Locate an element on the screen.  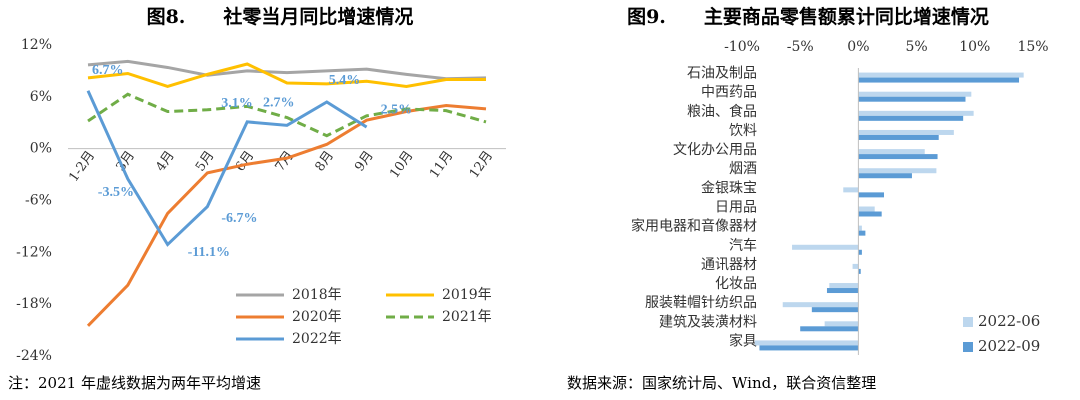
x-tick-label: 10% is located at coordinates (974, 47).